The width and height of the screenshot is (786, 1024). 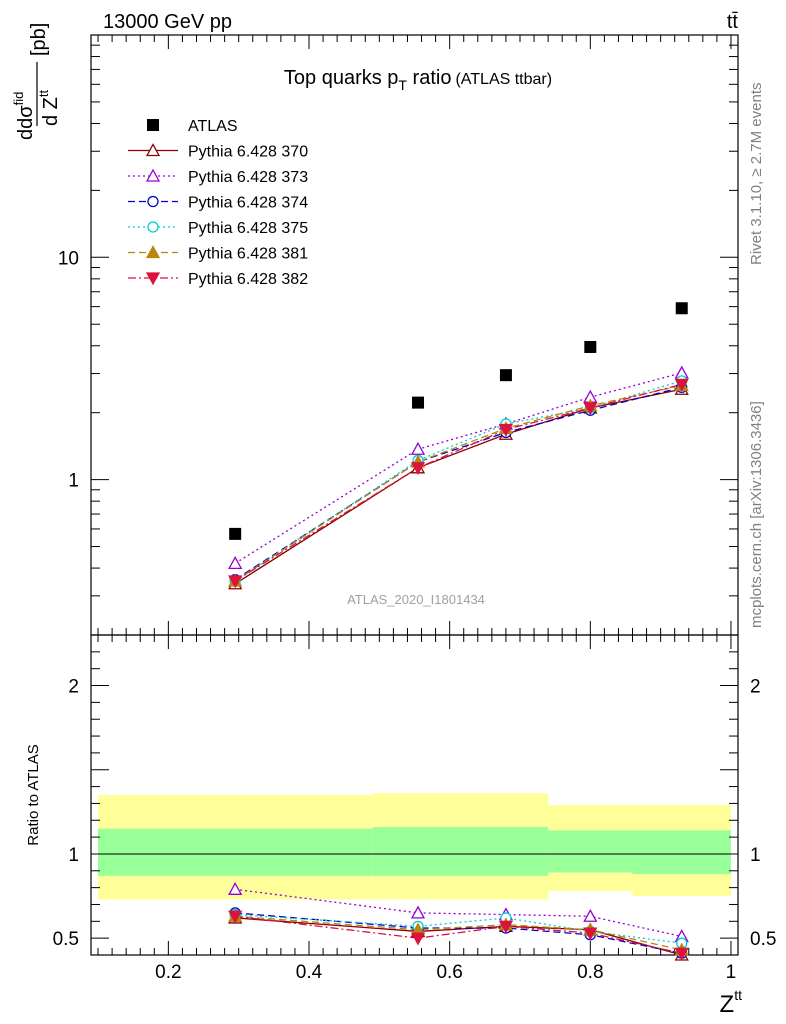 I want to click on series-line-p381, so click(x=458, y=483).